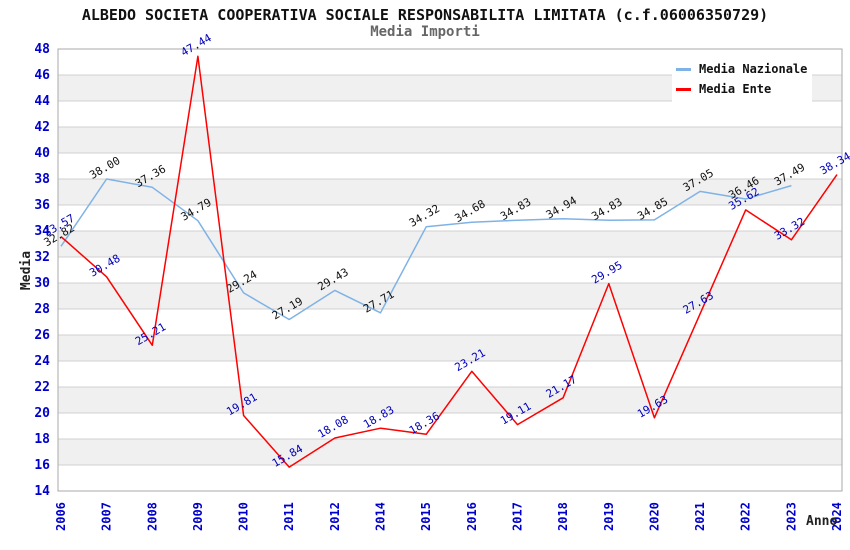 The height and width of the screenshot is (550, 850). Describe the element at coordinates (742, 79) in the screenshot. I see `legend: Media Nazionale Media Ente` at that location.